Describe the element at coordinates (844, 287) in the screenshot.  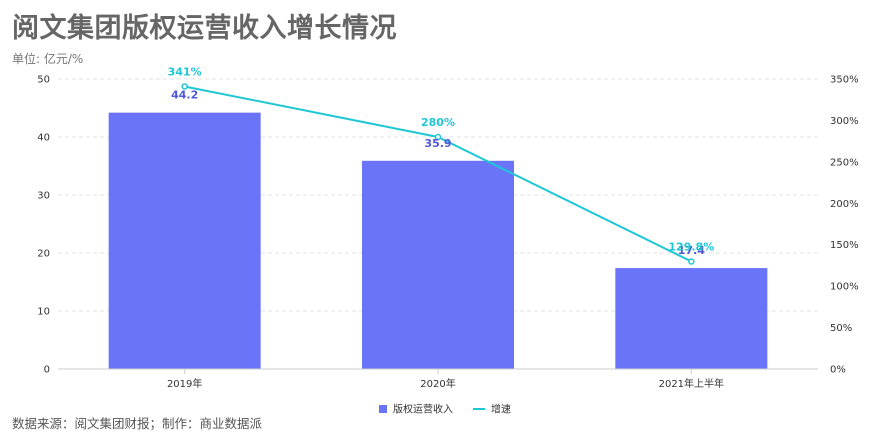
I see `y-right-tick-label: 100%` at that location.